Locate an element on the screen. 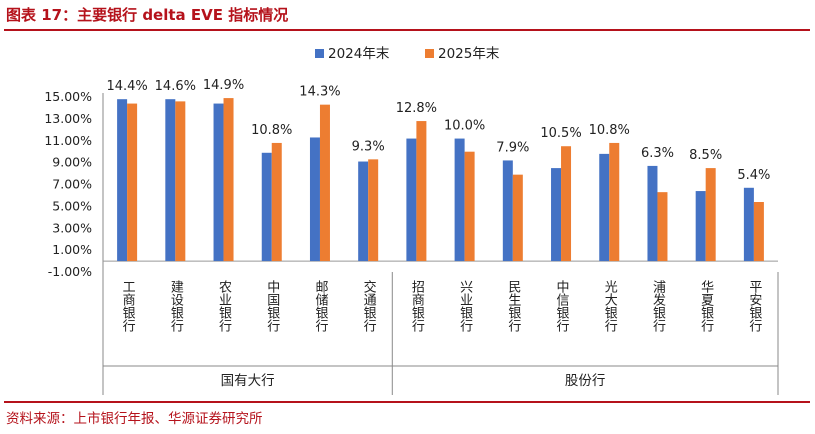 Image resolution: width=815 pixels, height=434 pixels. group-label: 股份行 is located at coordinates (585, 381).